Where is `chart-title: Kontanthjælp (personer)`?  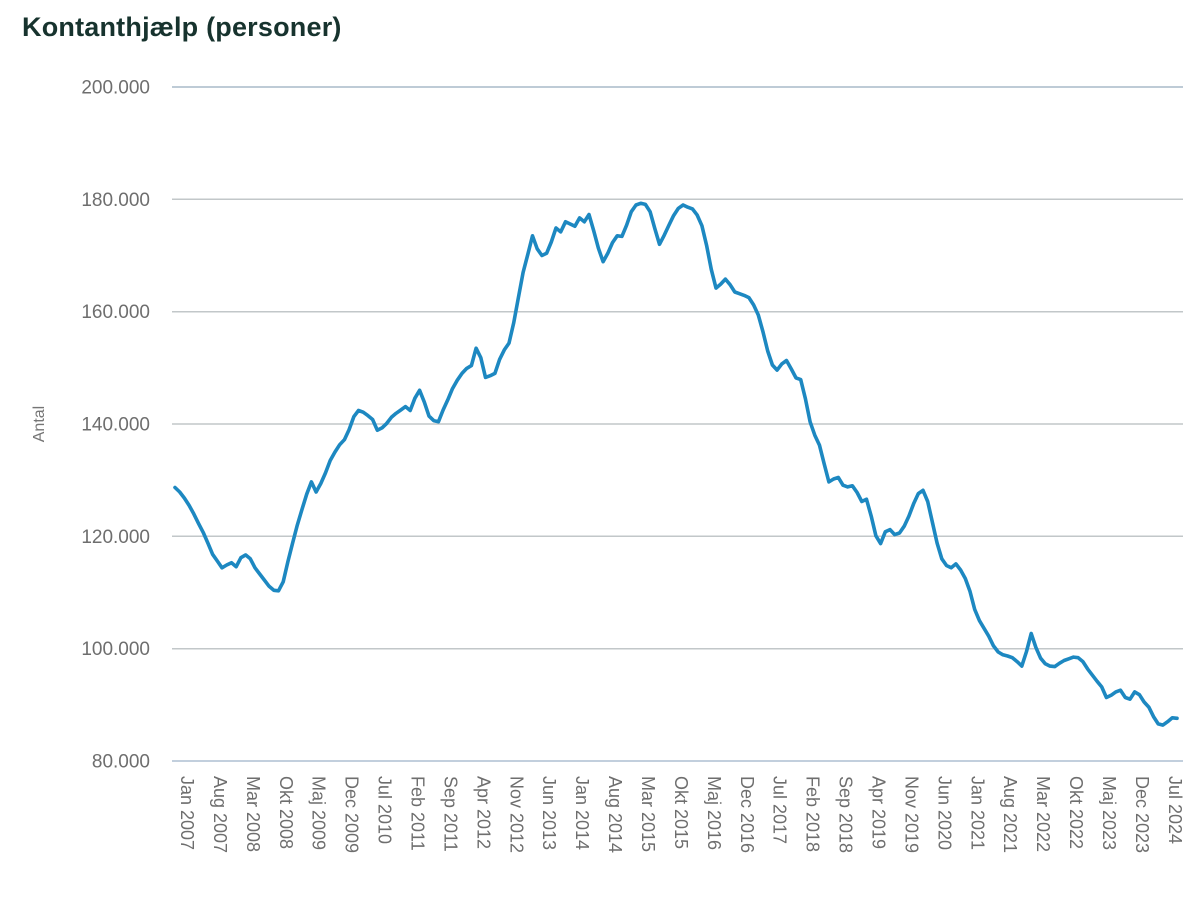 chart-title: Kontanthjælp (personer) is located at coordinates (182, 27).